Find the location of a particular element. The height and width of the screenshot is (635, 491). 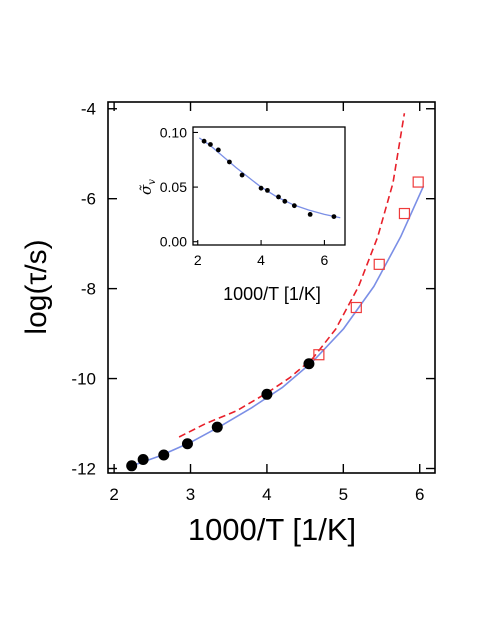

main-x-tick-label: 3 is located at coordinates (190, 494).